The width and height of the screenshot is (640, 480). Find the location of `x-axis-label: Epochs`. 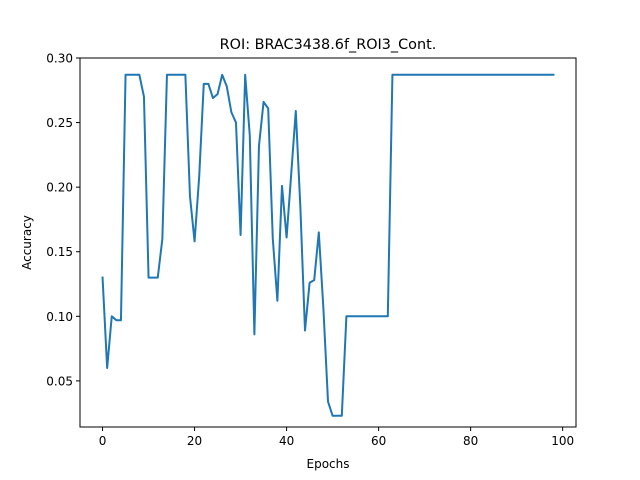

x-axis-label: Epochs is located at coordinates (328, 464).